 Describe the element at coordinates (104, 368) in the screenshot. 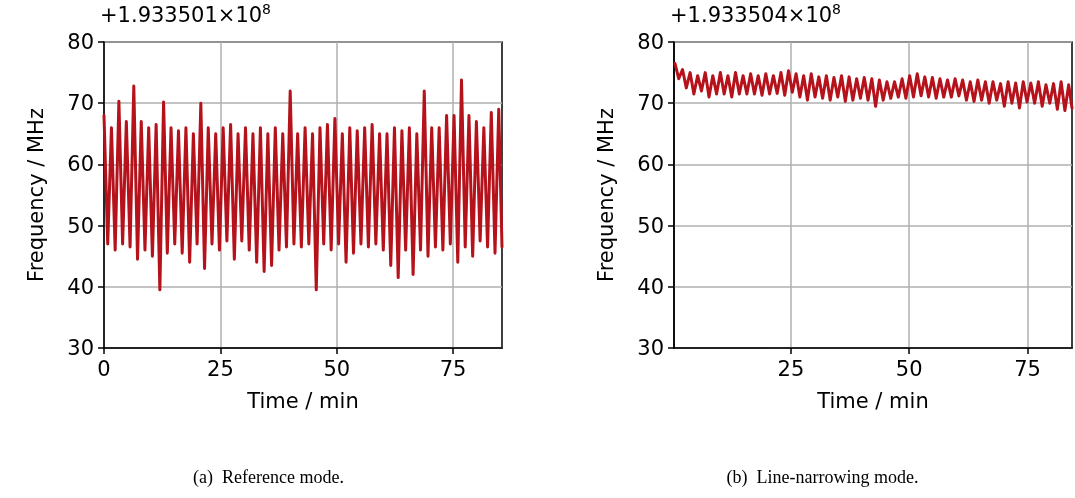

I see `x-tick-label: 0` at that location.